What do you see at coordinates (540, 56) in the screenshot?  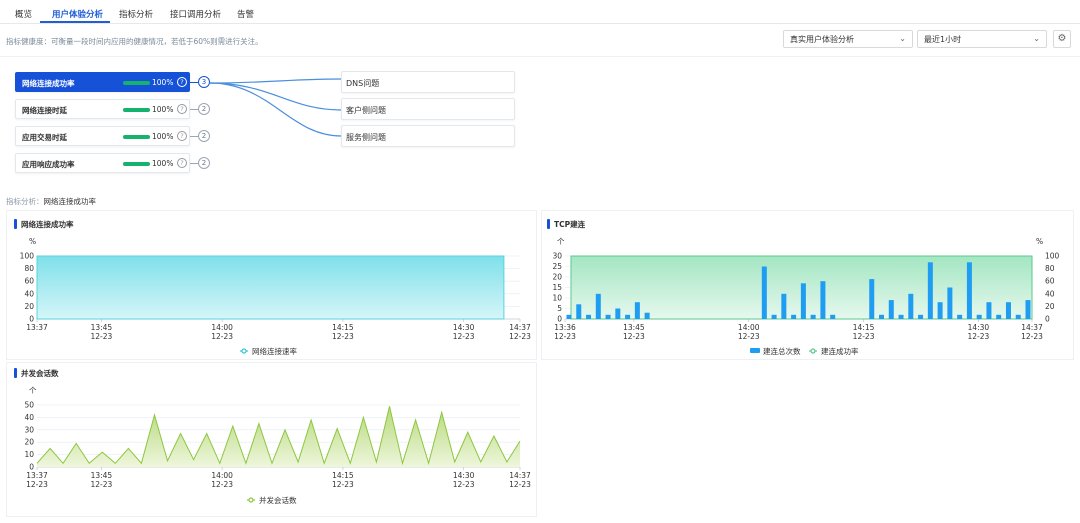 I see `divider` at bounding box center [540, 56].